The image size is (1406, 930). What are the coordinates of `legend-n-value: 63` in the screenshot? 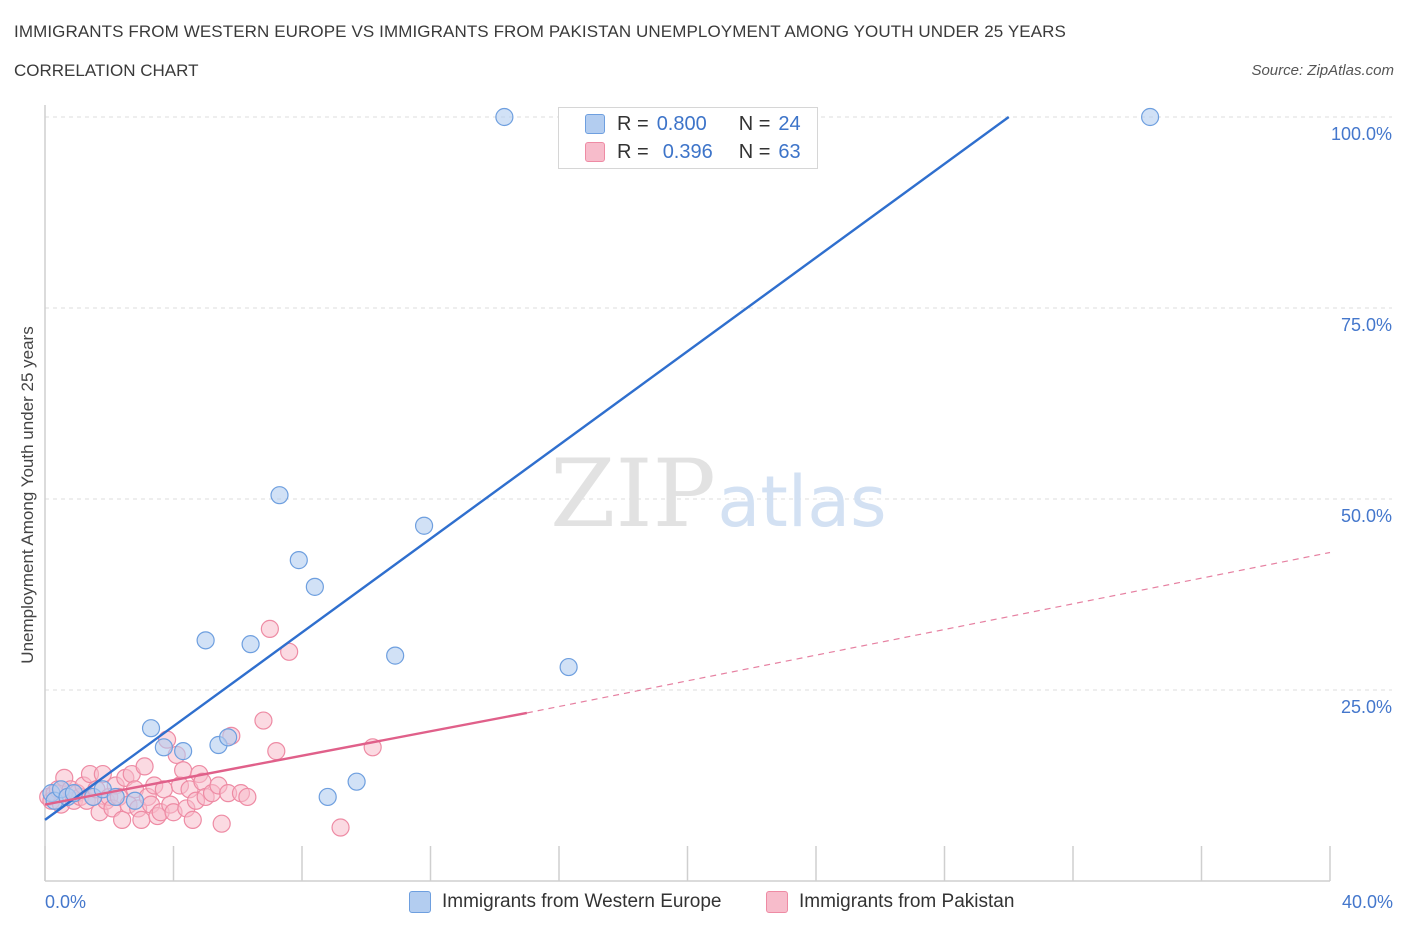 It's located at (789, 151).